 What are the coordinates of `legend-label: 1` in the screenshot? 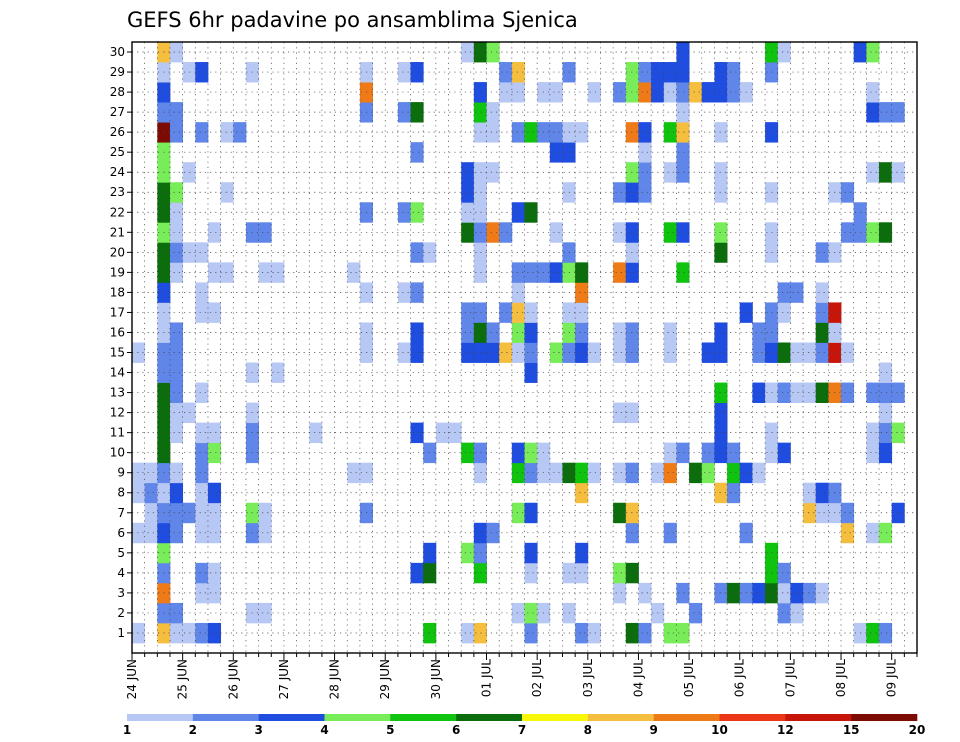 It's located at (127, 730).